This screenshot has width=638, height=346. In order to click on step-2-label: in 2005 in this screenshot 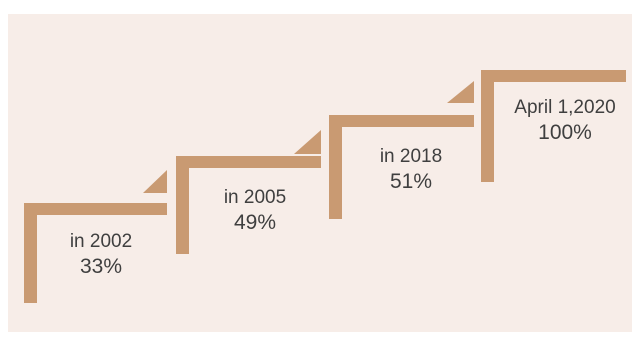, I will do `click(255, 197)`.